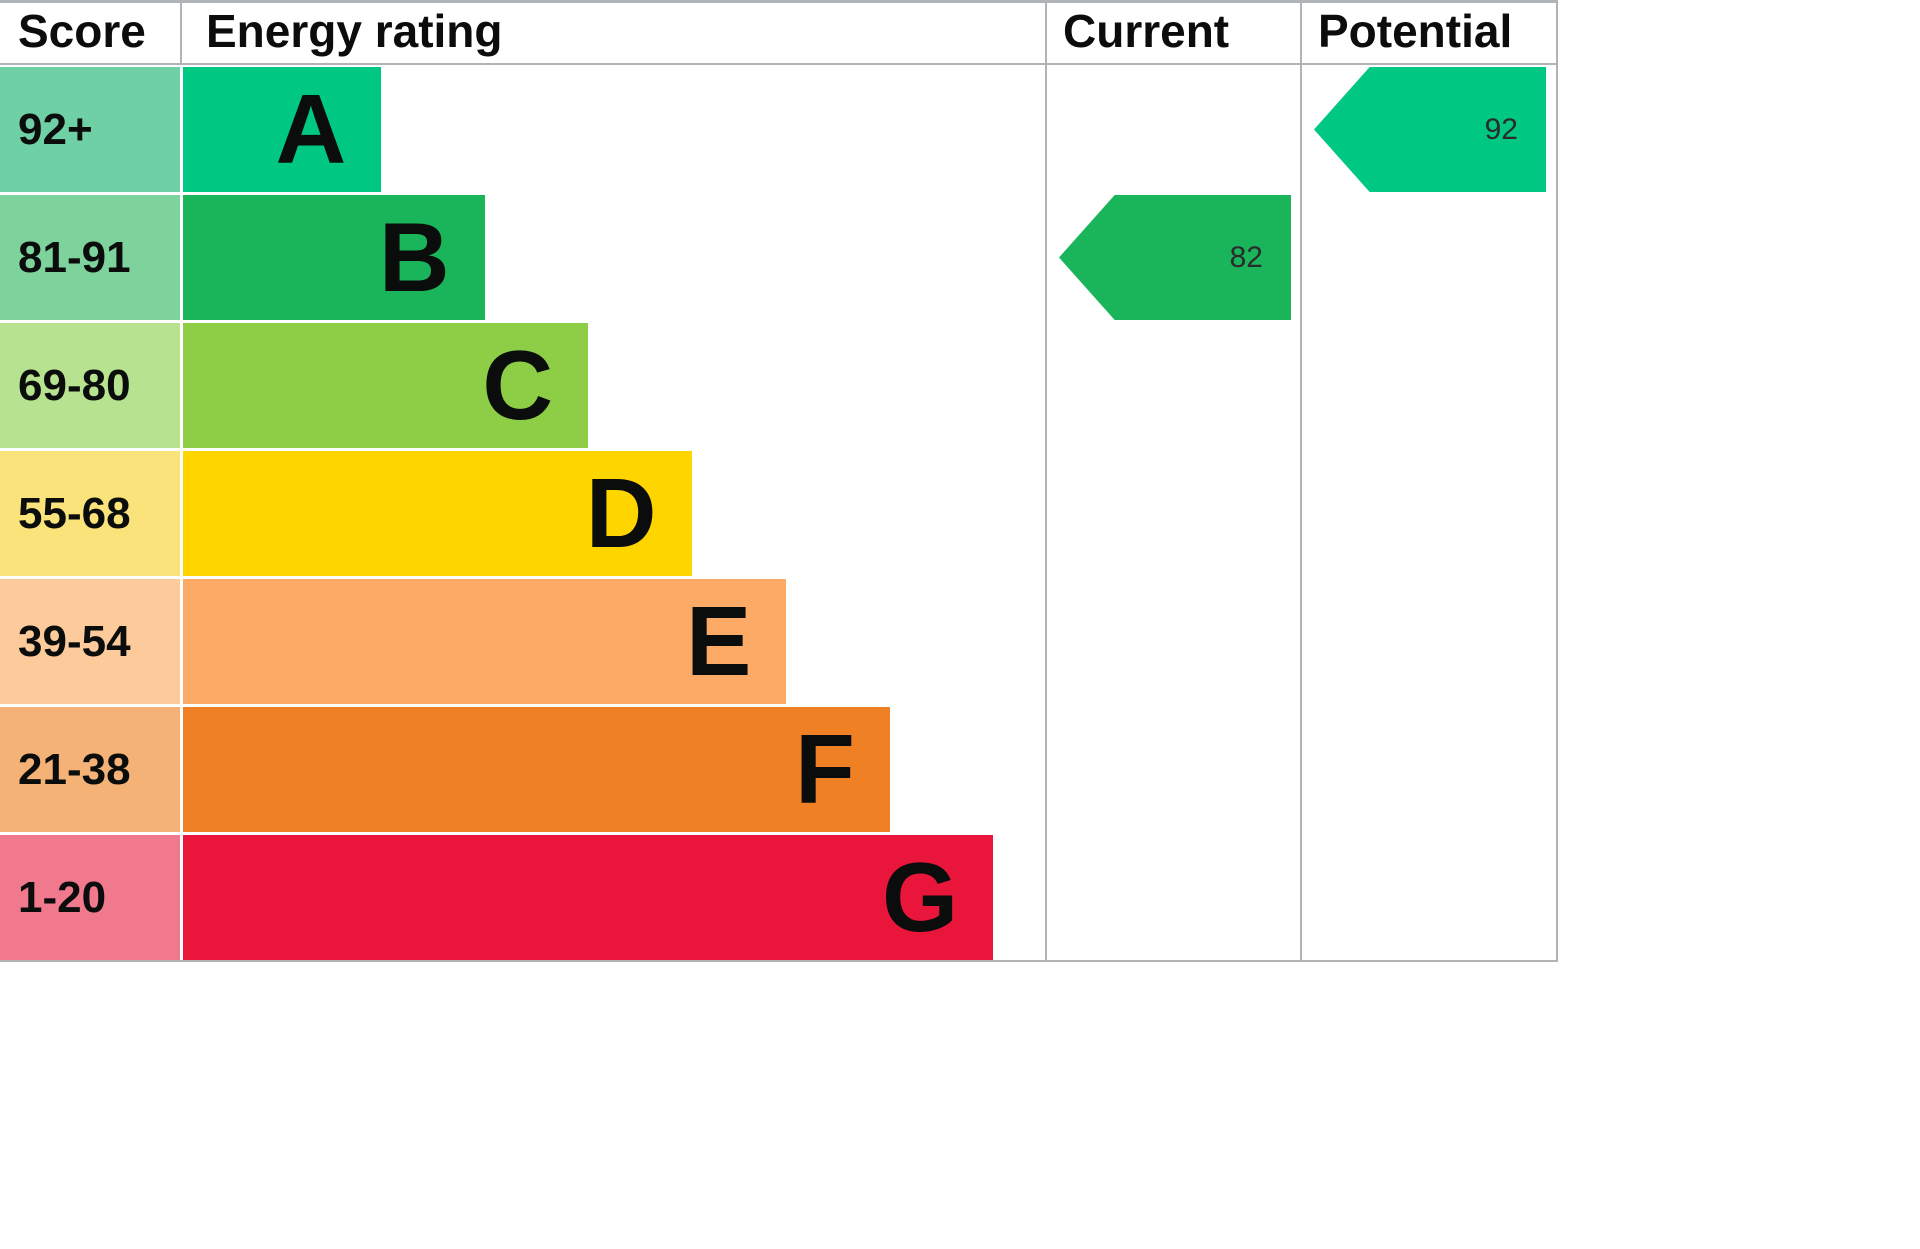 The width and height of the screenshot is (1920, 1249). I want to click on chart-top-border, so click(779, 1).